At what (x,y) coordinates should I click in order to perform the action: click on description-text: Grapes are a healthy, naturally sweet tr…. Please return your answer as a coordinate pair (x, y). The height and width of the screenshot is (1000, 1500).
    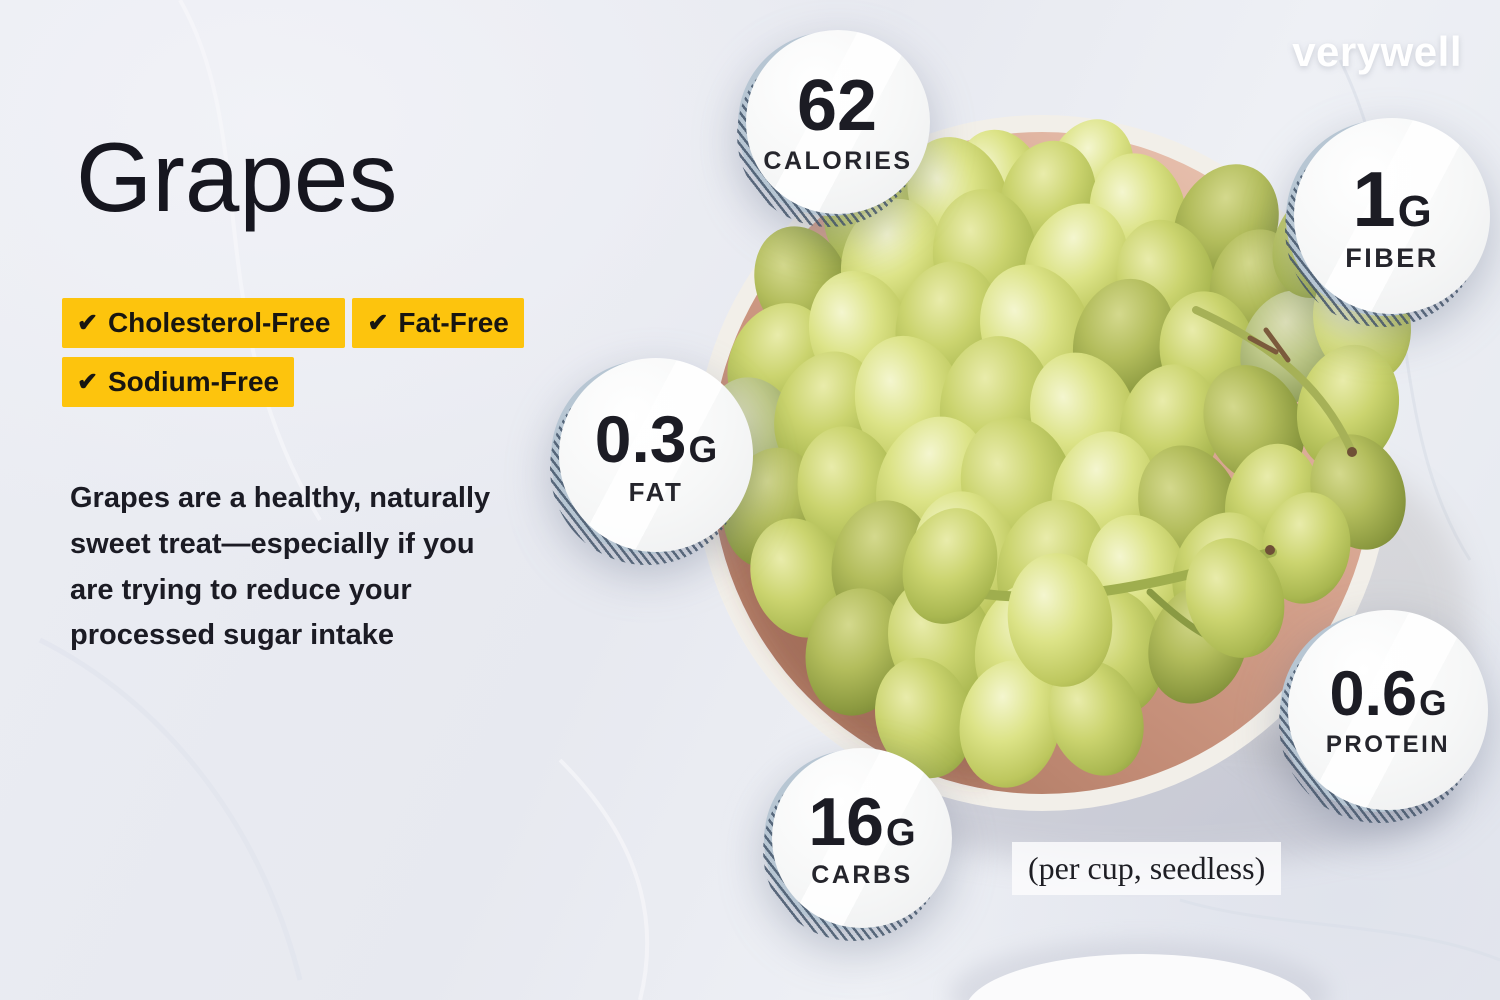
    Looking at the image, I should click on (280, 567).